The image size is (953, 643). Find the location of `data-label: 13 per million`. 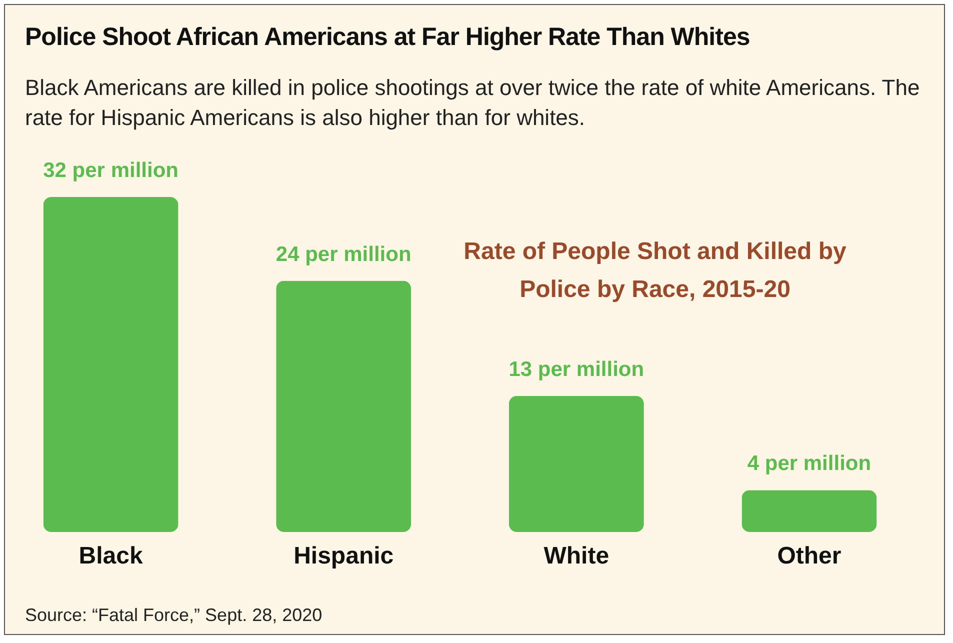

data-label: 13 per million is located at coordinates (576, 369).